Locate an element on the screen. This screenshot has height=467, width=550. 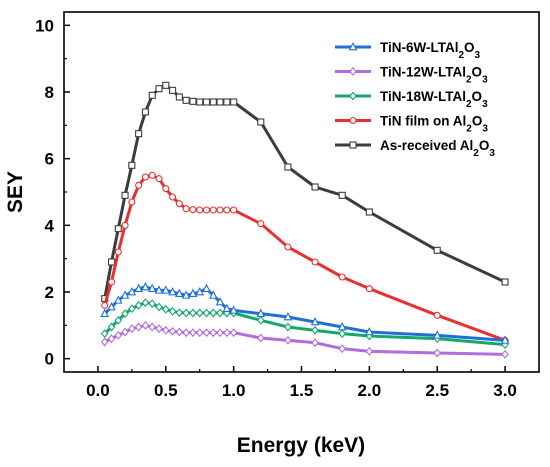
y-tick-label: 4 is located at coordinates (50, 225).